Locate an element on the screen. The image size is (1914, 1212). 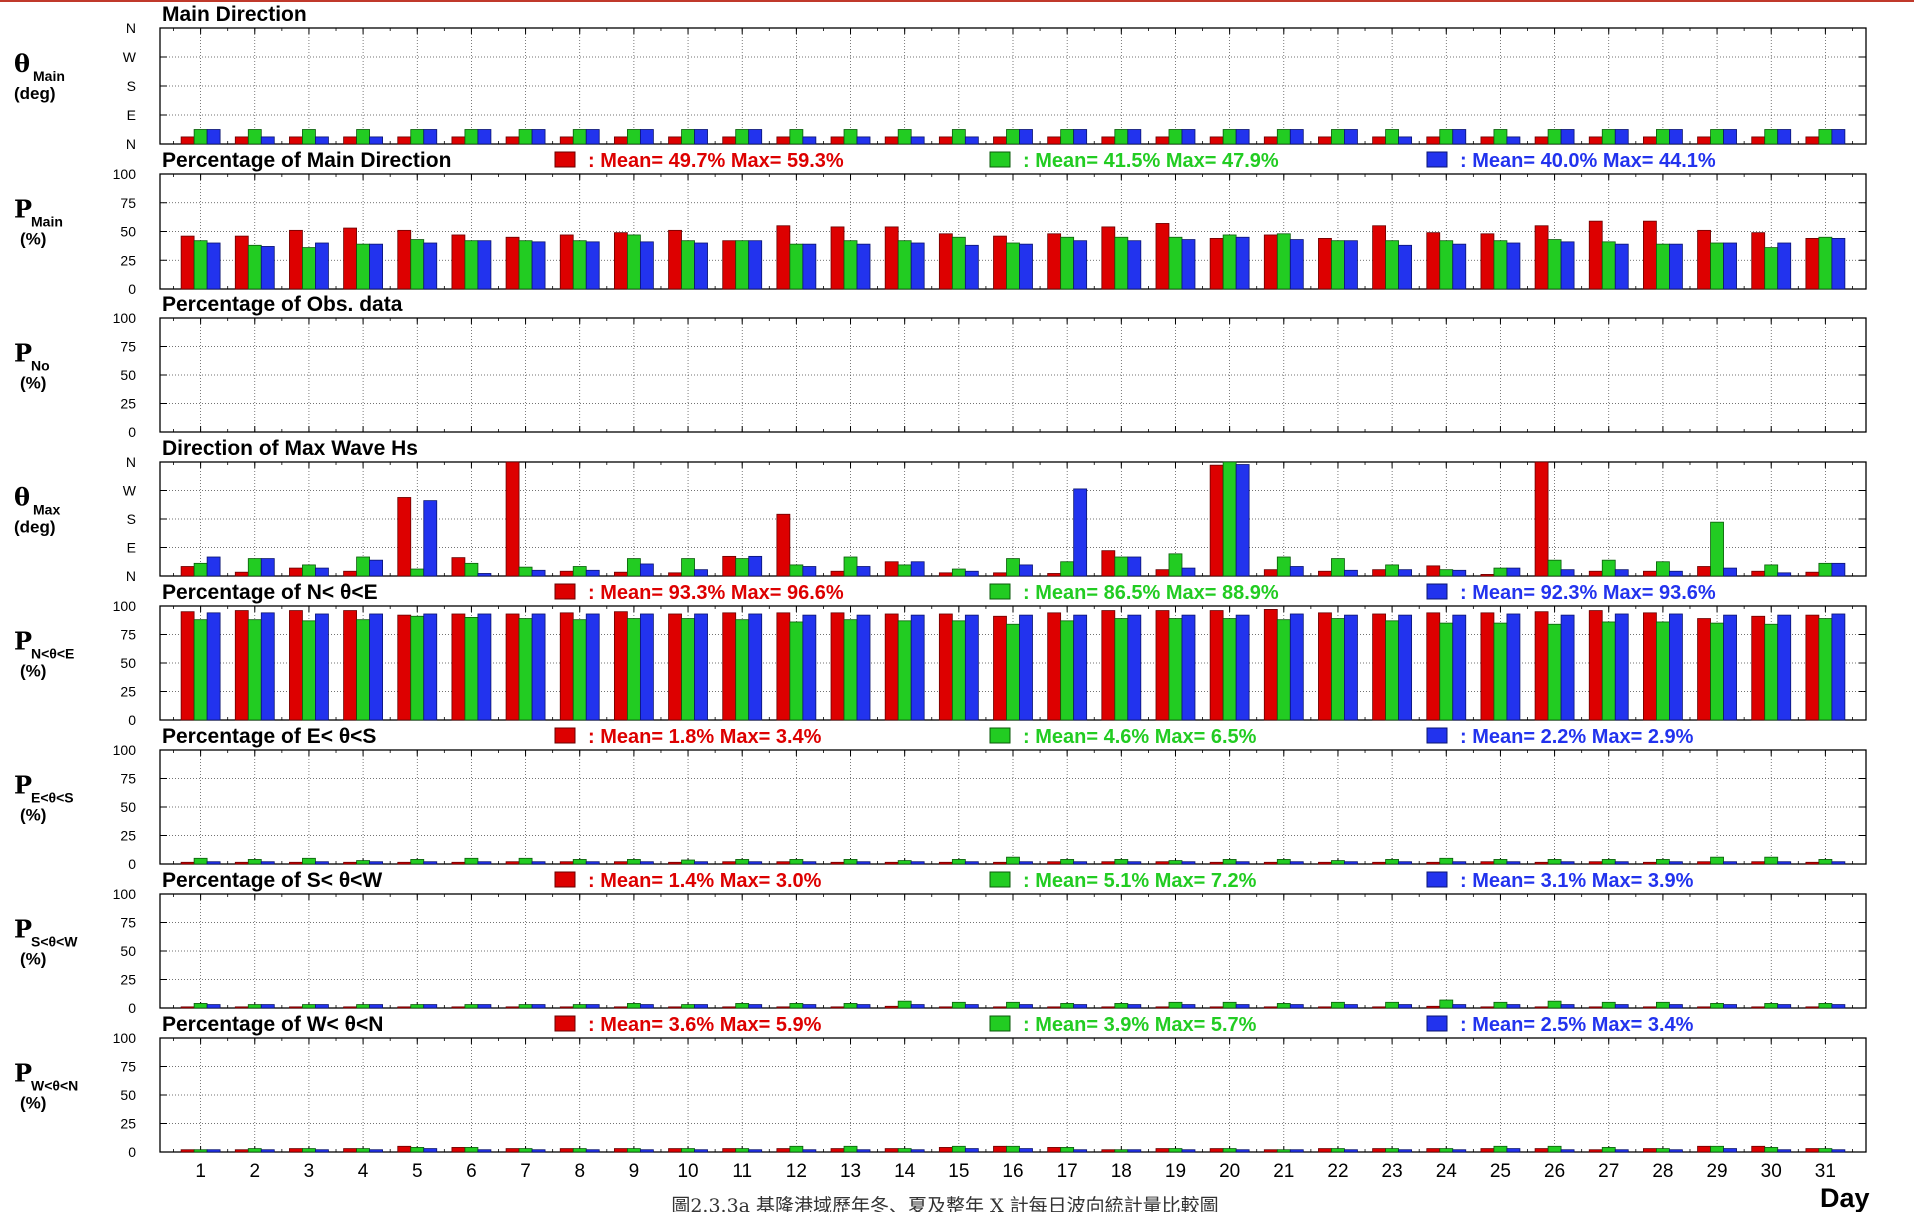
y-axis-label-symbol: P is located at coordinates (23, 784).